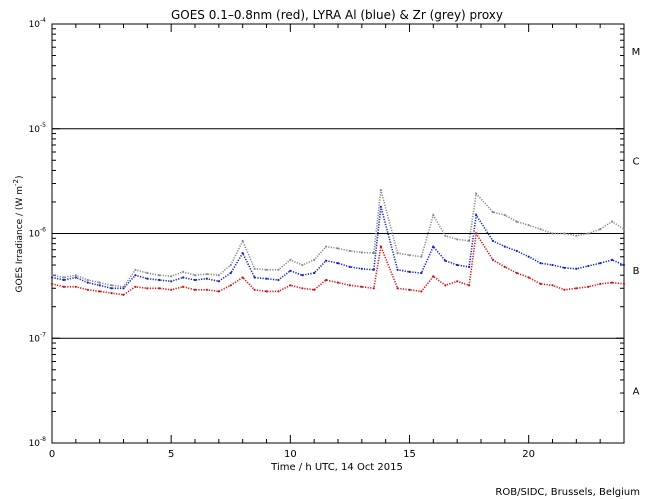 The image size is (650, 500). What do you see at coordinates (336, 467) in the screenshot?
I see `x-axis-label: Time / h UTC, 14 Oct 2015` at bounding box center [336, 467].